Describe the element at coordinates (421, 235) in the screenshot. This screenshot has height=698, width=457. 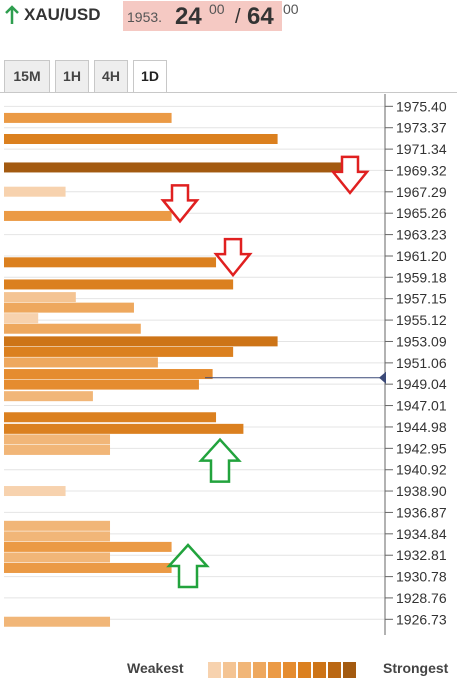
I see `y-tick-label: 1963.23` at that location.